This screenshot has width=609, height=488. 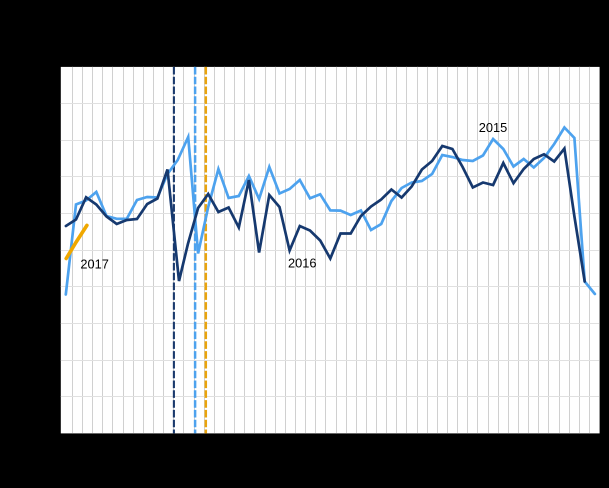 What do you see at coordinates (302, 263) in the screenshot?
I see `svg-text: 2016` at bounding box center [302, 263].